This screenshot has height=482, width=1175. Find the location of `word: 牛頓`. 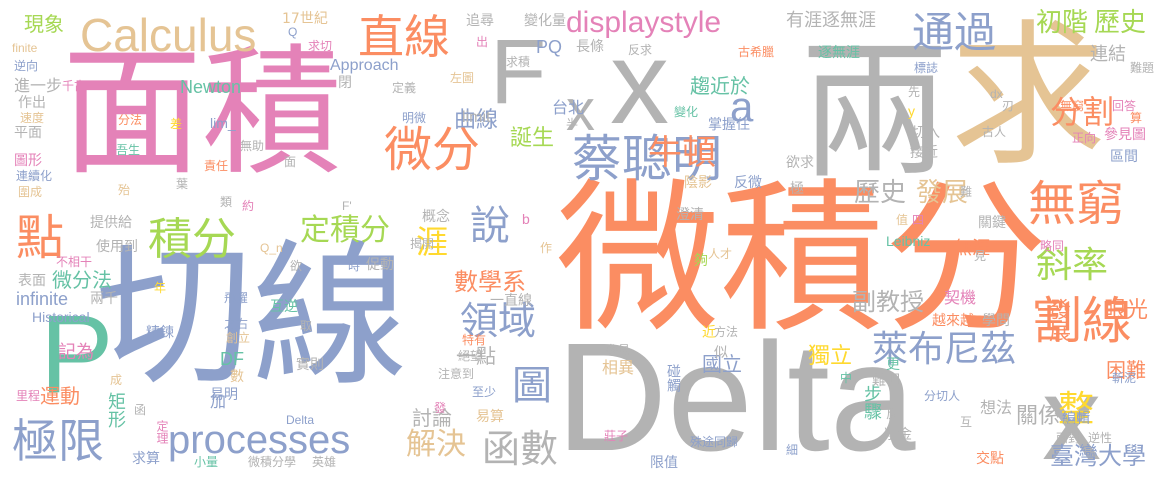

word: 牛頓 is located at coordinates (682, 153).